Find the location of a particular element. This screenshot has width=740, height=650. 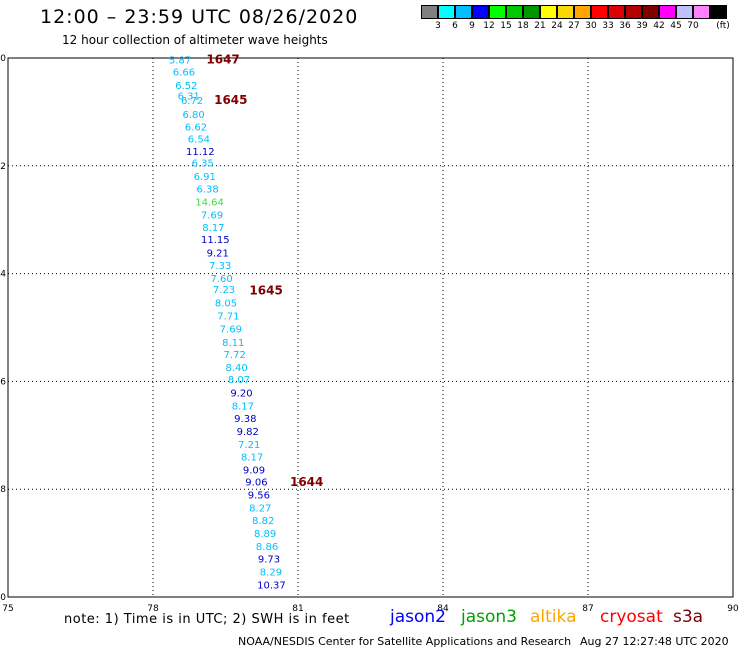

y-tick-label: -2 is located at coordinates (3, 167).